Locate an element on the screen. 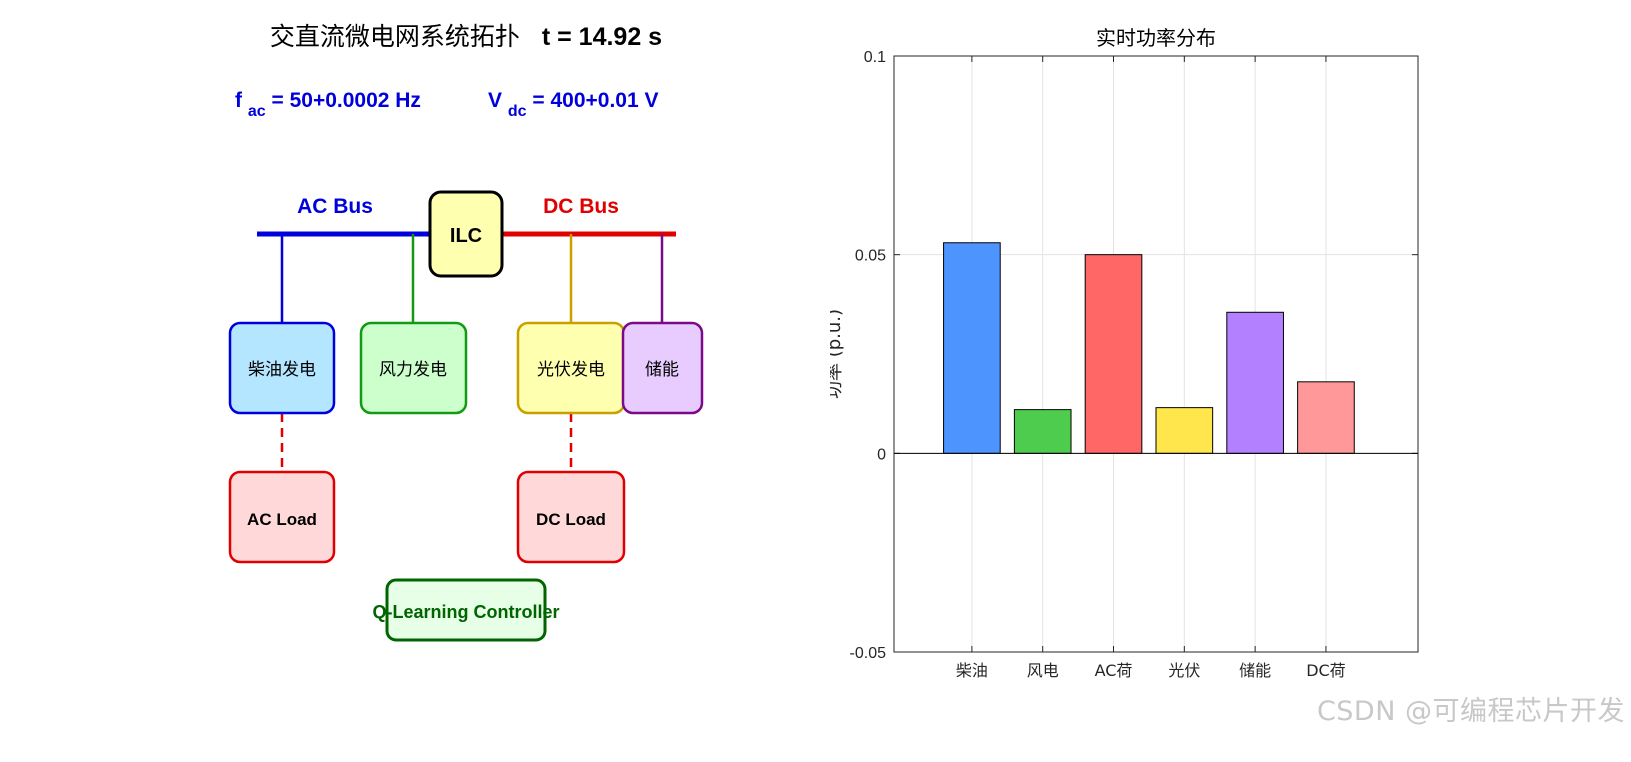 This screenshot has height=762, width=1631. ac-bus-label: AC Bus is located at coordinates (335, 206).